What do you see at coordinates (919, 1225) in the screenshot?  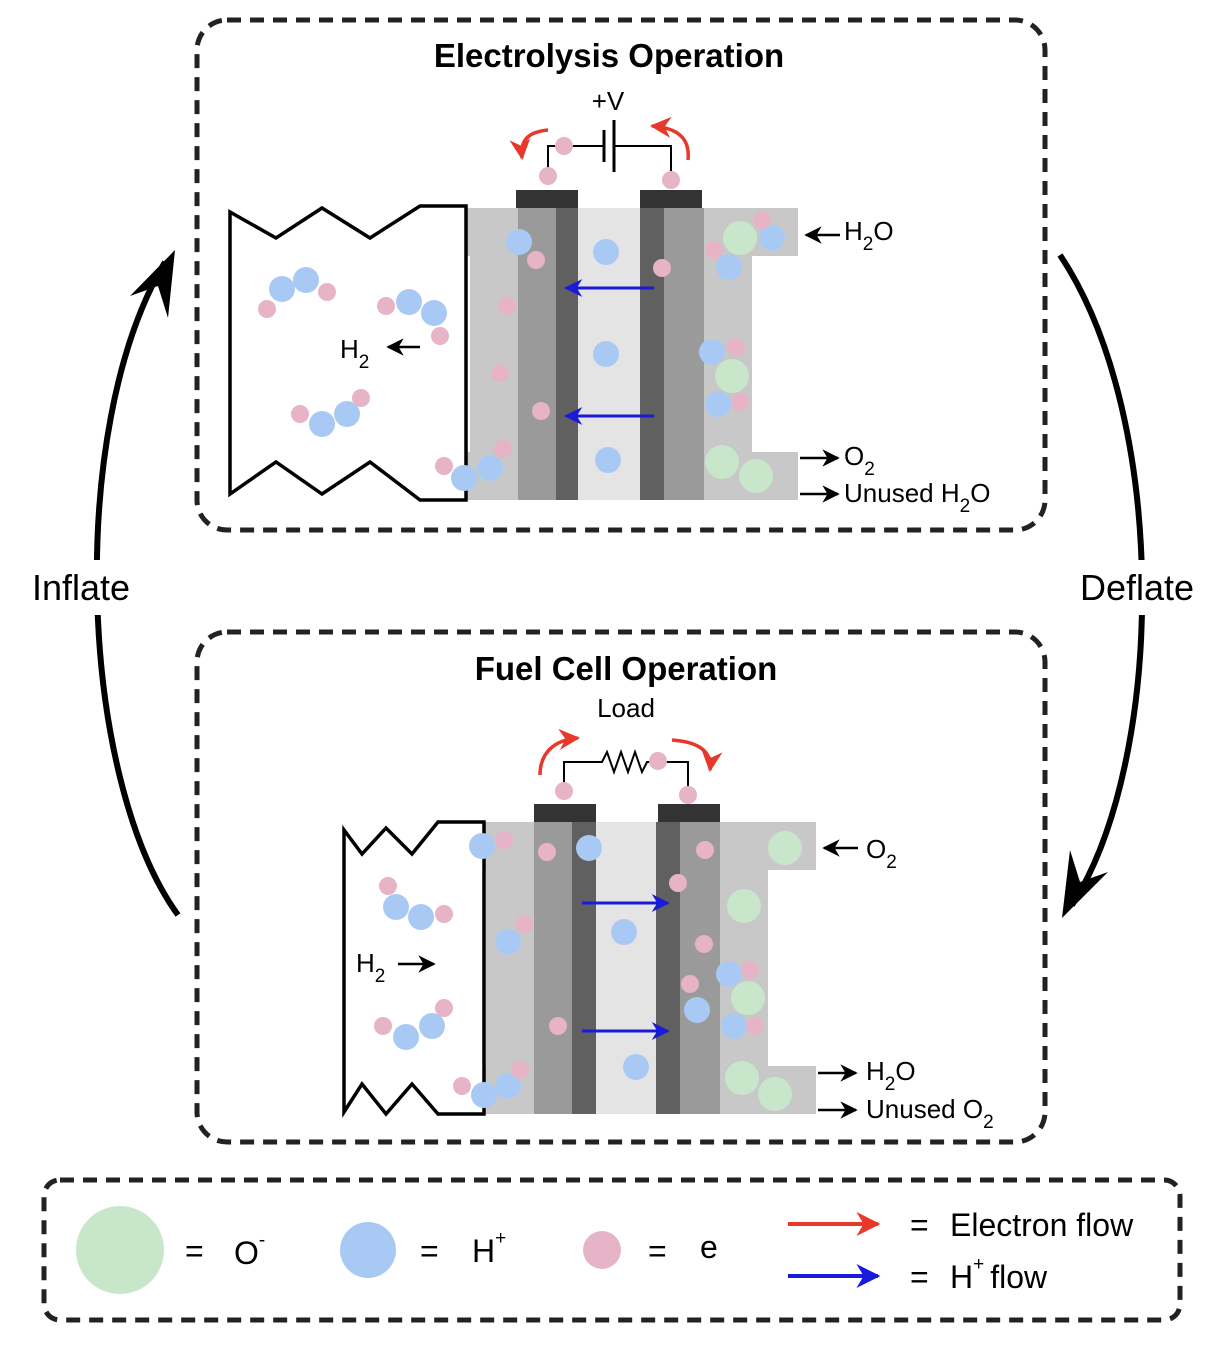 I see `legend-electron-flow-eq: =` at bounding box center [919, 1225].